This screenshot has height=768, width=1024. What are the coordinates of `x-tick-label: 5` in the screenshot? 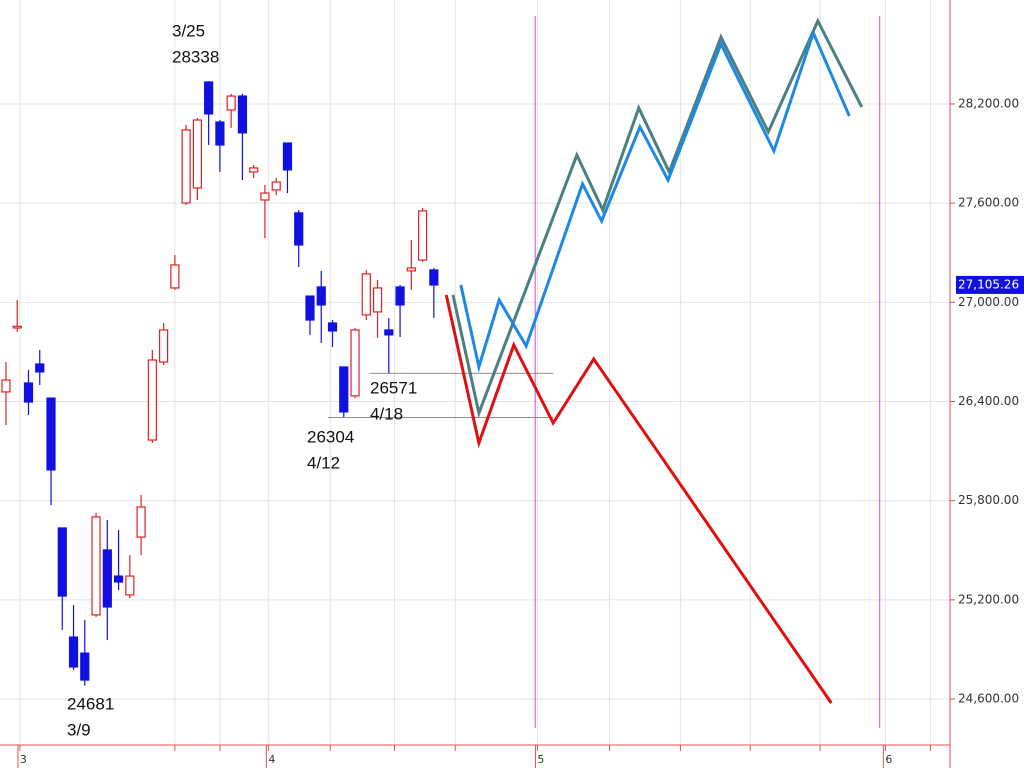 It's located at (540, 759).